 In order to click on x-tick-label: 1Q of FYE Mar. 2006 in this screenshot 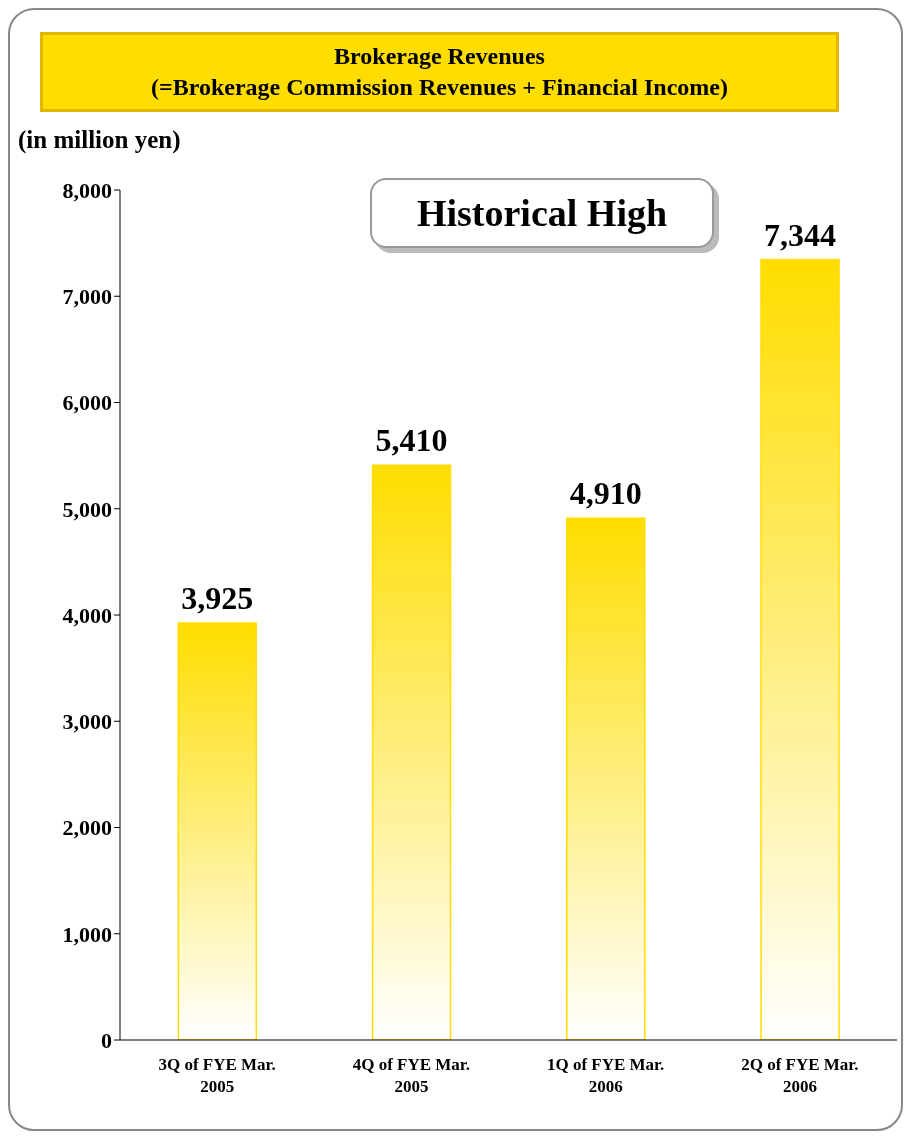, I will do `click(605, 1075)`.